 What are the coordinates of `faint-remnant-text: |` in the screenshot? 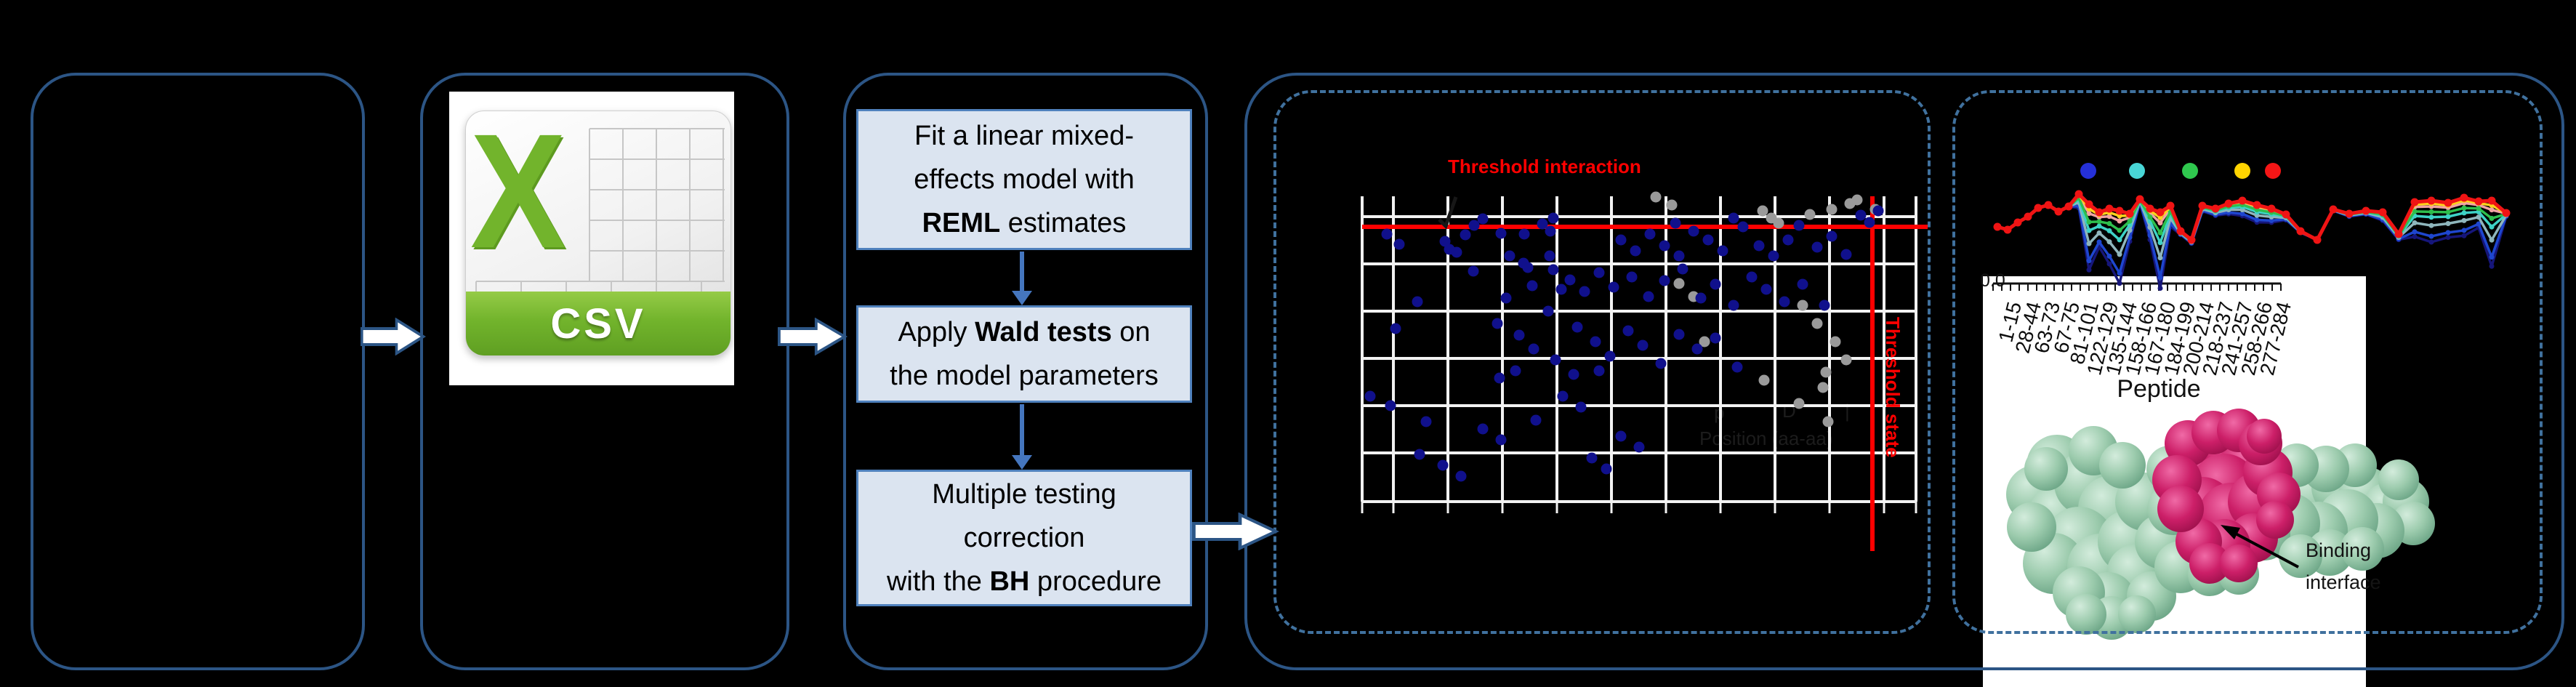 It's located at (1847, 411).